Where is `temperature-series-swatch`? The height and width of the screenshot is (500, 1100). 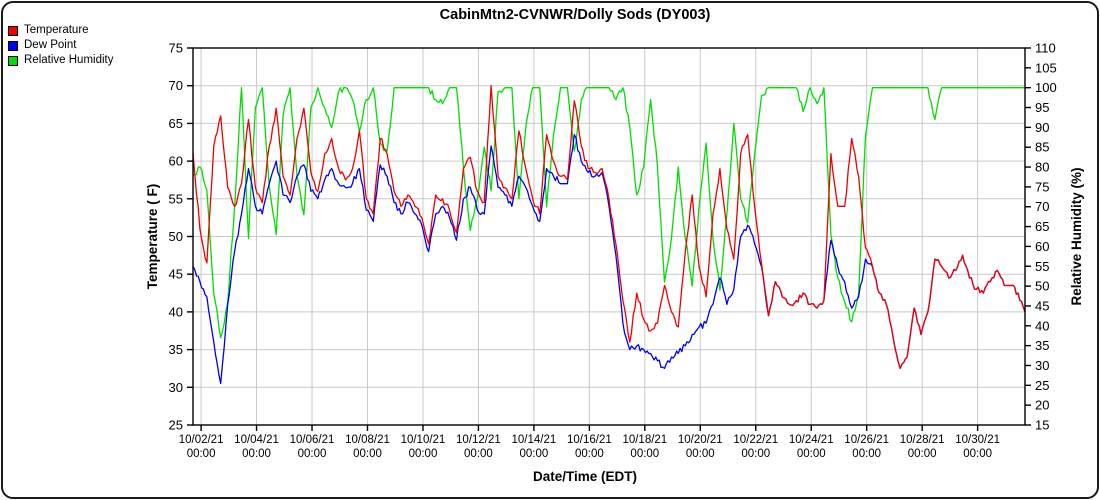 temperature-series-swatch is located at coordinates (13, 30).